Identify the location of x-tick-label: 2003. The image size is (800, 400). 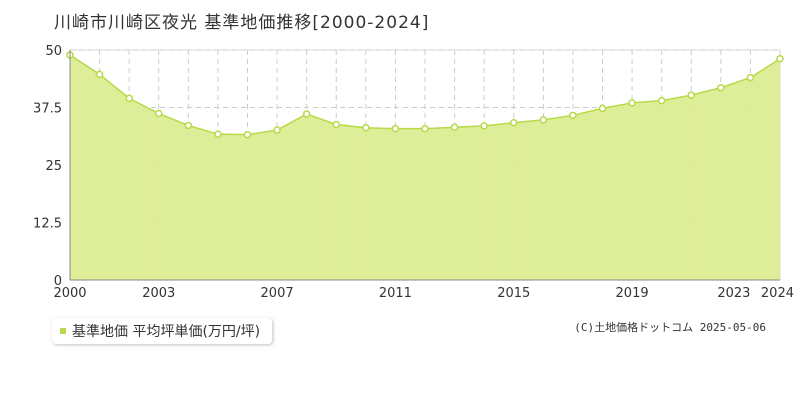
(158, 293).